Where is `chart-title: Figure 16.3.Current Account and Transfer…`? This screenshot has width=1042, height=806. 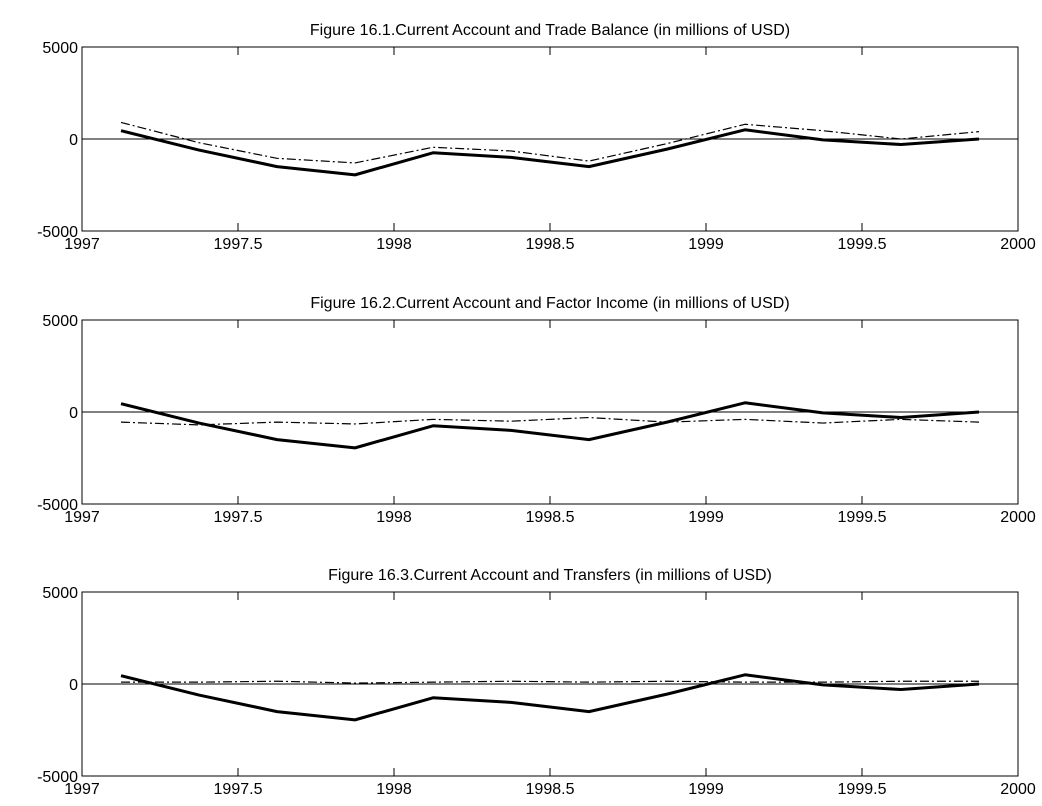 chart-title: Figure 16.3.Current Account and Transfer… is located at coordinates (550, 575).